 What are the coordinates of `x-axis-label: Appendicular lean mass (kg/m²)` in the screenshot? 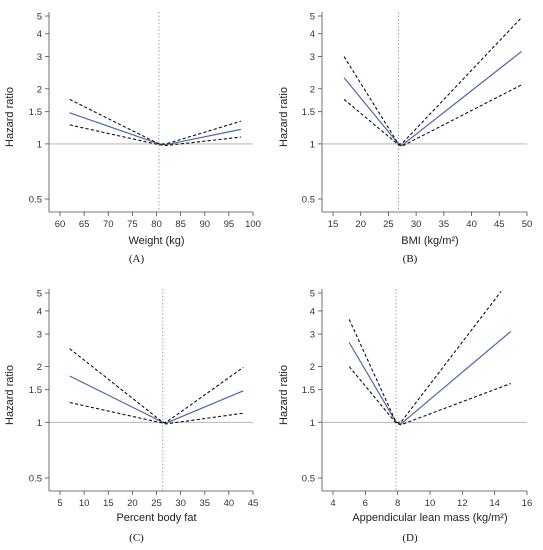 It's located at (429, 518).